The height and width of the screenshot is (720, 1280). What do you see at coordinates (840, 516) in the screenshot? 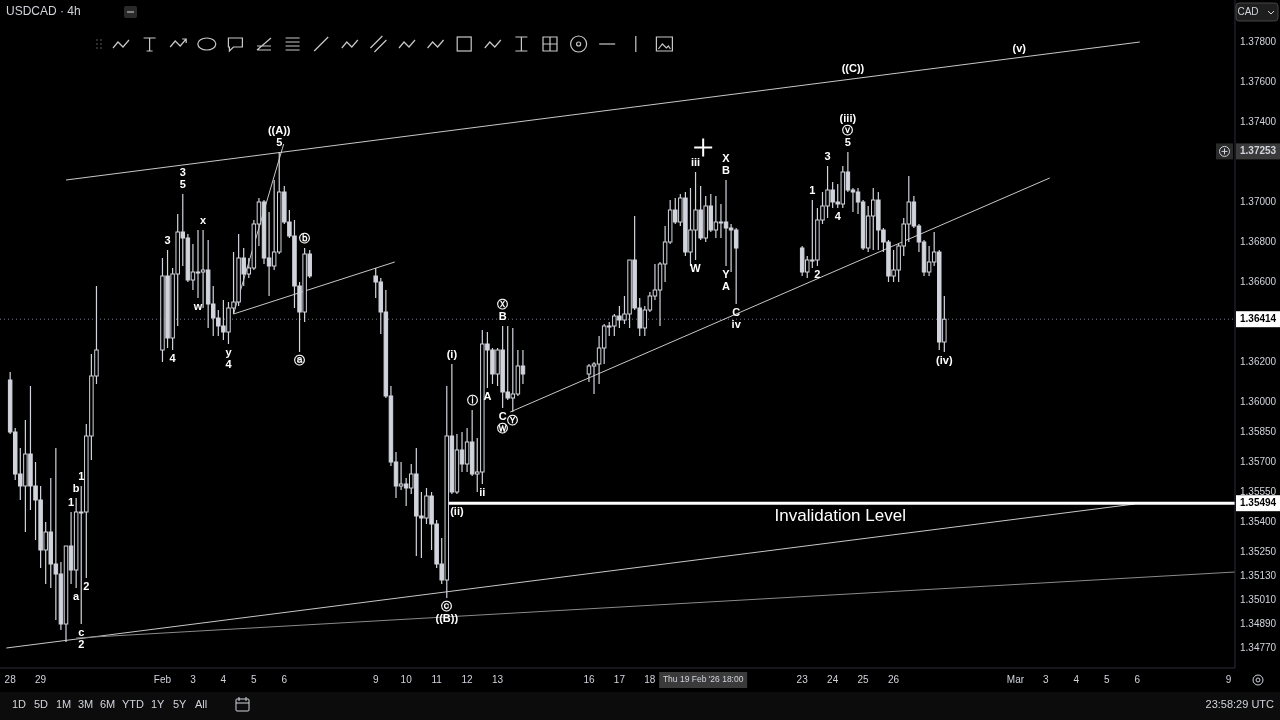
I see `series-label: Invalidation Level` at bounding box center [840, 516].